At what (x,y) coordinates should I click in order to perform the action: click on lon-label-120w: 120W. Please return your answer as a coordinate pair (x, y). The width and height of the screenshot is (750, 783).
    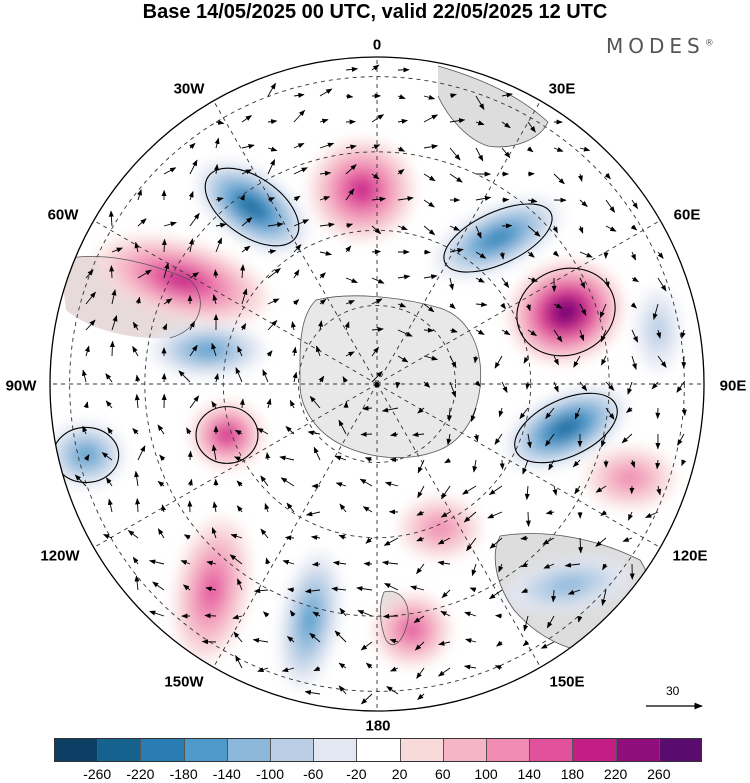
    Looking at the image, I should click on (60, 556).